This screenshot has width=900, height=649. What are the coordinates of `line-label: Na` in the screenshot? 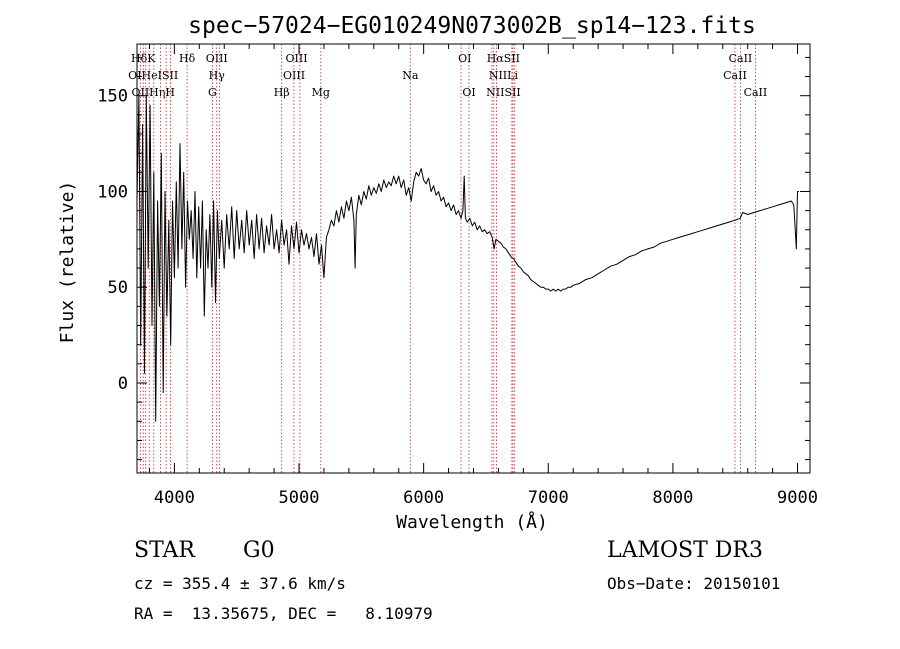 It's located at (410, 75).